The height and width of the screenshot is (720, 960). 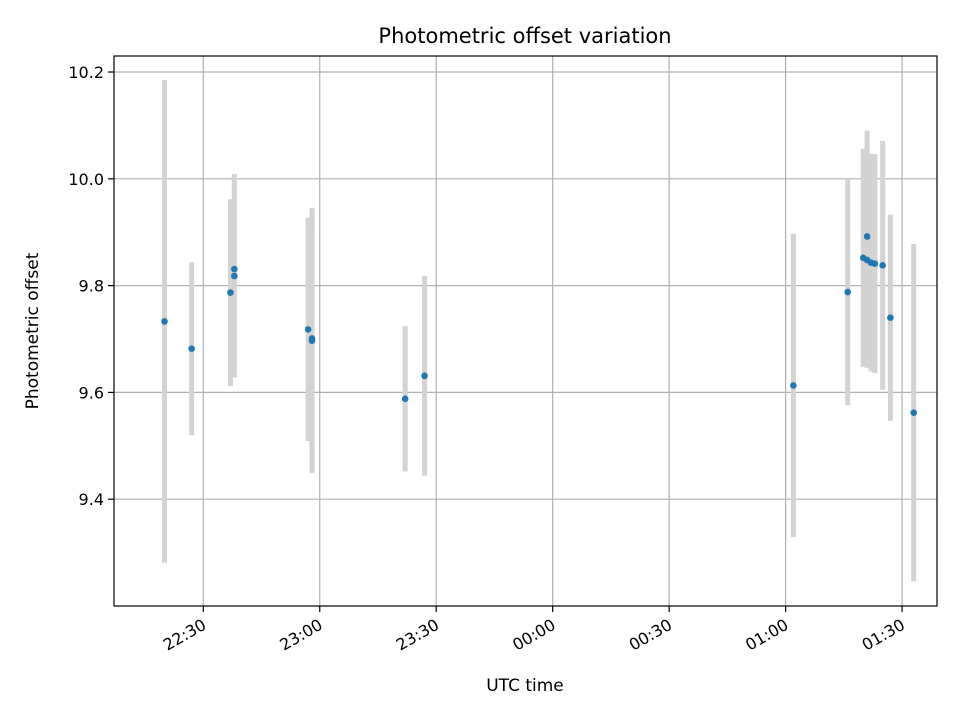 What do you see at coordinates (91, 392) in the screenshot?
I see `y-tick-label: 9.6` at bounding box center [91, 392].